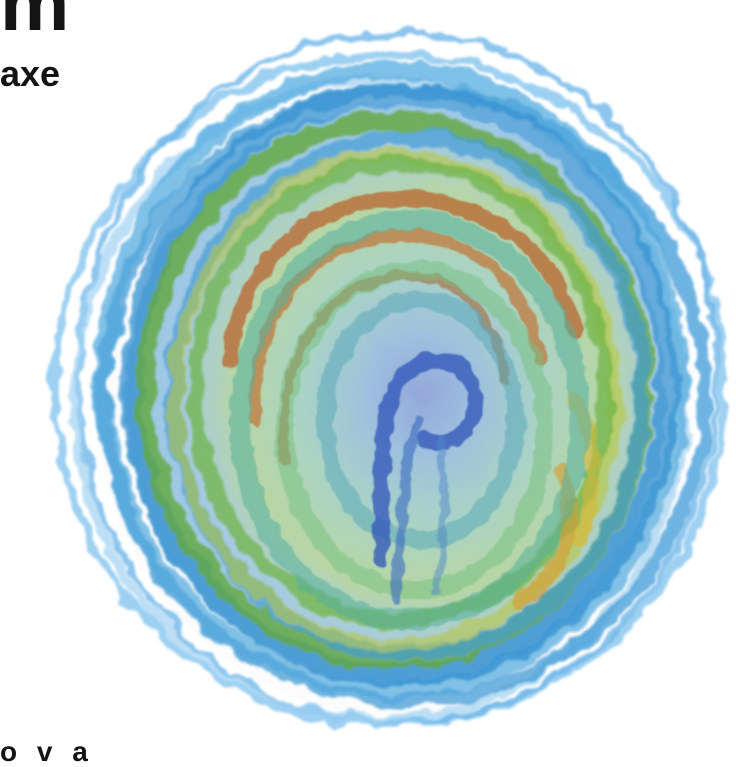  What do you see at coordinates (47, 751) in the screenshot?
I see `cover-bottom-fragment: o v a` at bounding box center [47, 751].